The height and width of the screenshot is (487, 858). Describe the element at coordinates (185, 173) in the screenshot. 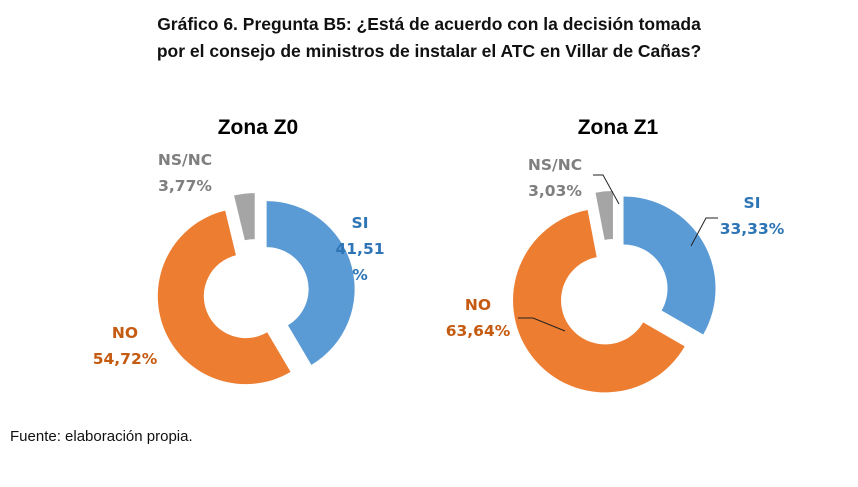

I see `label-z0-ns: NS/NC 3,77%` at that location.